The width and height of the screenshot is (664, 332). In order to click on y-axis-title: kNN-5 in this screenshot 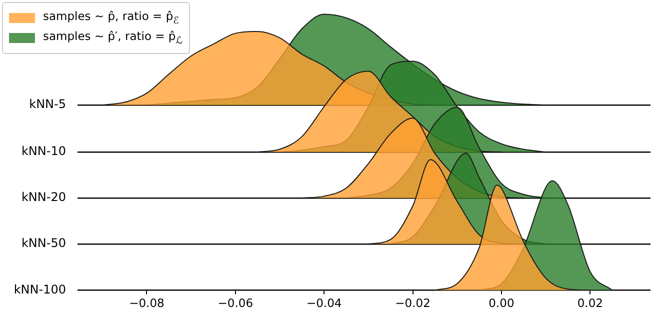, I will do `click(47, 104)`.